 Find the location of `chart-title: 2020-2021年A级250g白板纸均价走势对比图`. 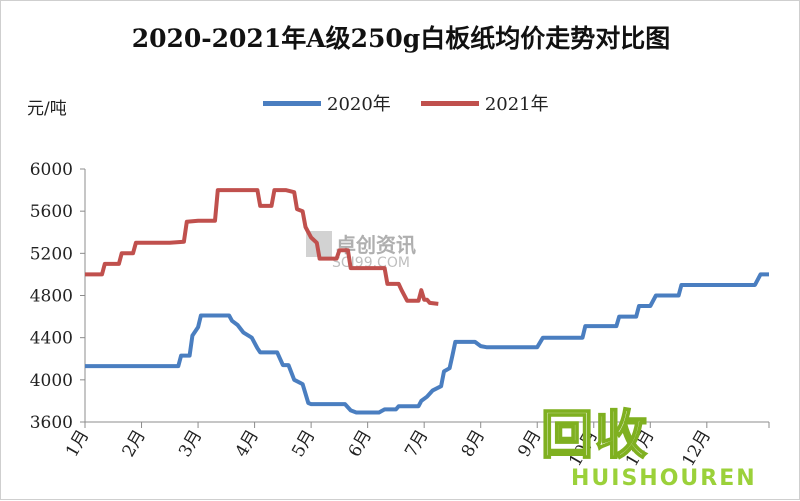

chart-title: 2020-2021年A级250g白板纸均价走势对比图 is located at coordinates (401, 38).